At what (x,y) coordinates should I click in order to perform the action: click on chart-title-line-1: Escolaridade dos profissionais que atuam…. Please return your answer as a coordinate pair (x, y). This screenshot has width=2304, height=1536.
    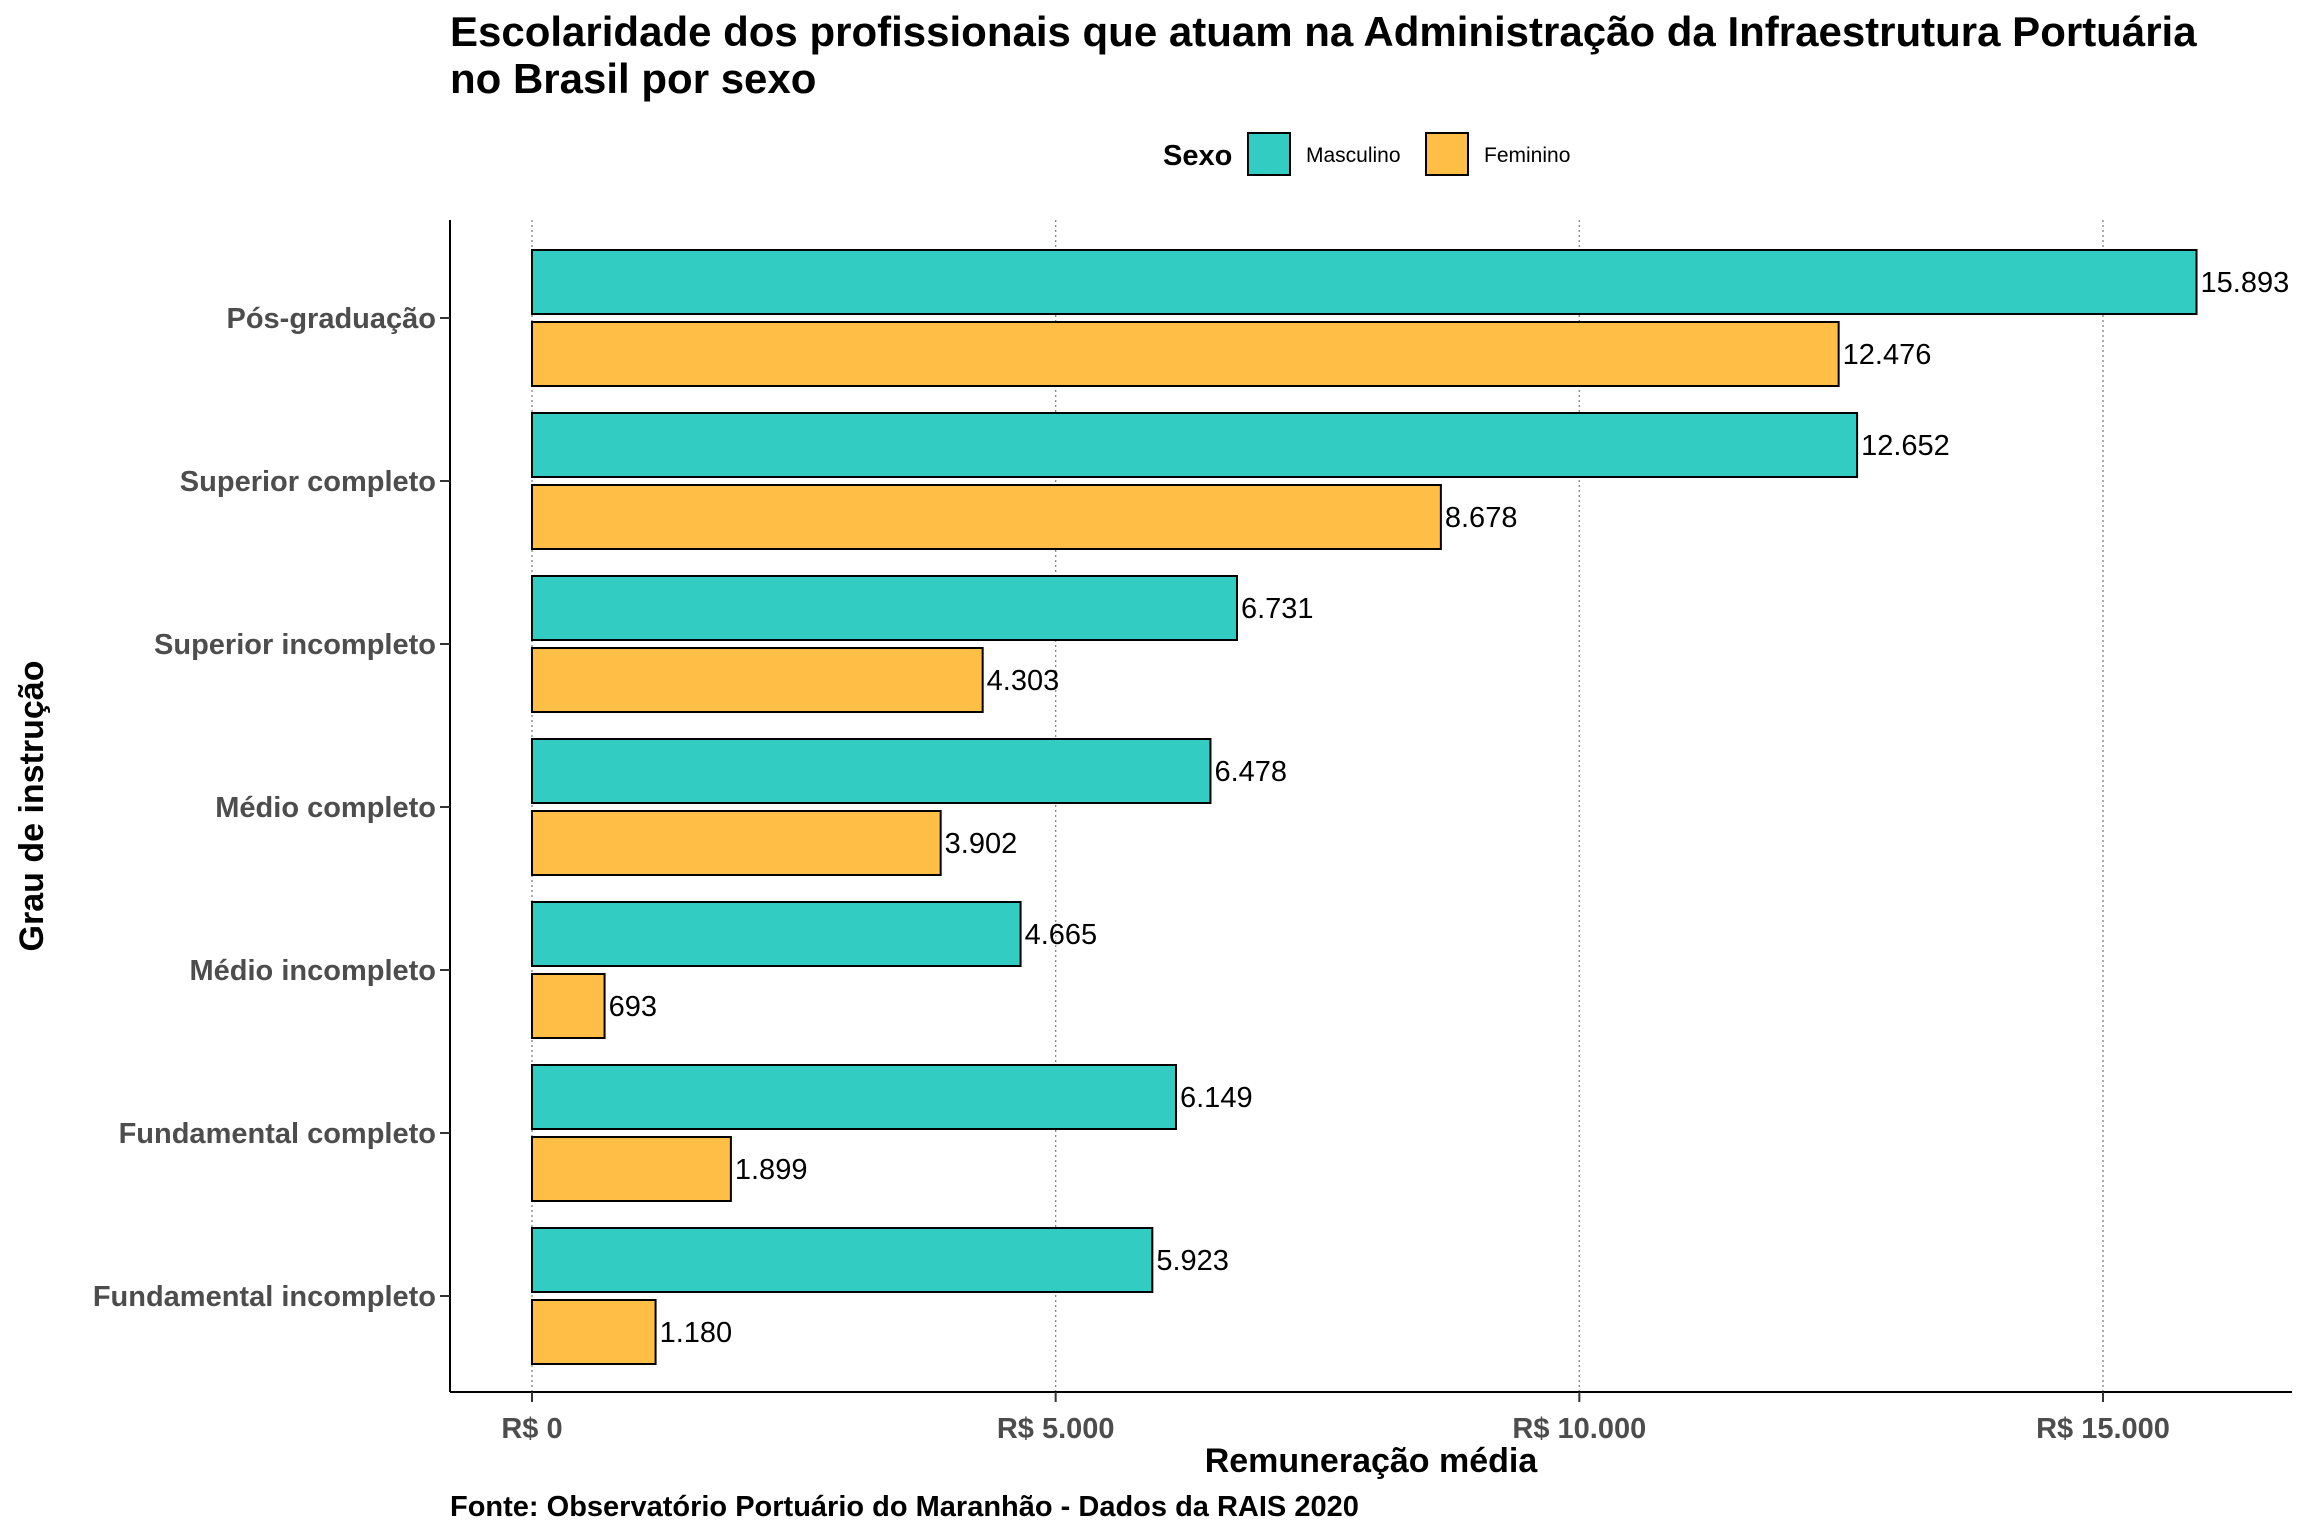
    Looking at the image, I should click on (1323, 31).